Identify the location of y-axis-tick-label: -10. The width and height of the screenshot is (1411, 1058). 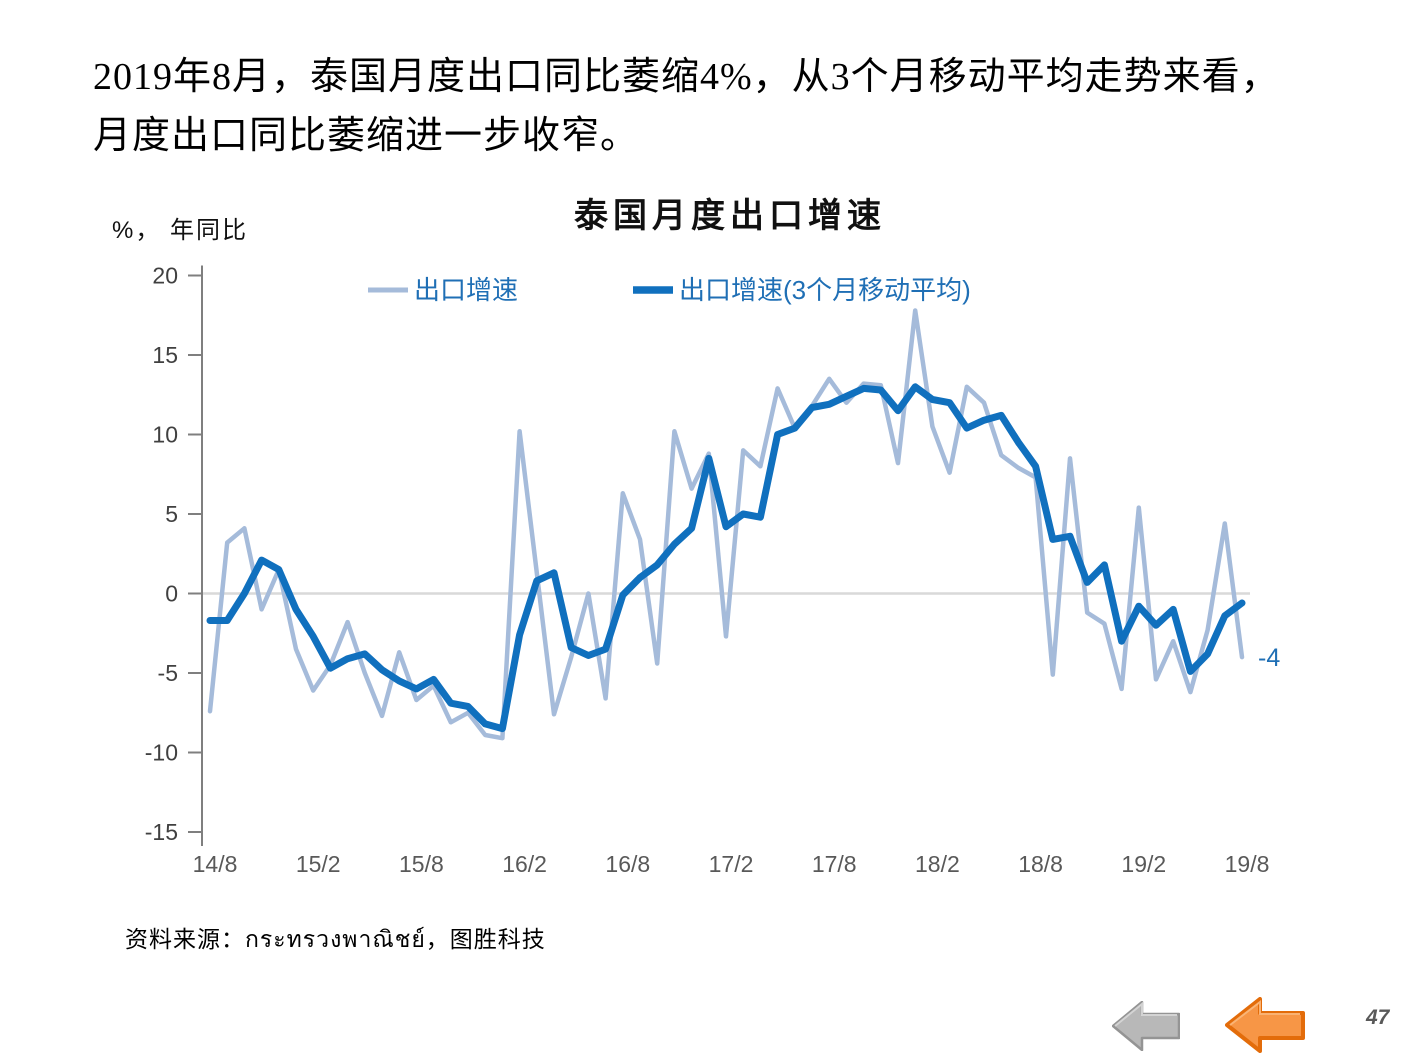
(161, 753).